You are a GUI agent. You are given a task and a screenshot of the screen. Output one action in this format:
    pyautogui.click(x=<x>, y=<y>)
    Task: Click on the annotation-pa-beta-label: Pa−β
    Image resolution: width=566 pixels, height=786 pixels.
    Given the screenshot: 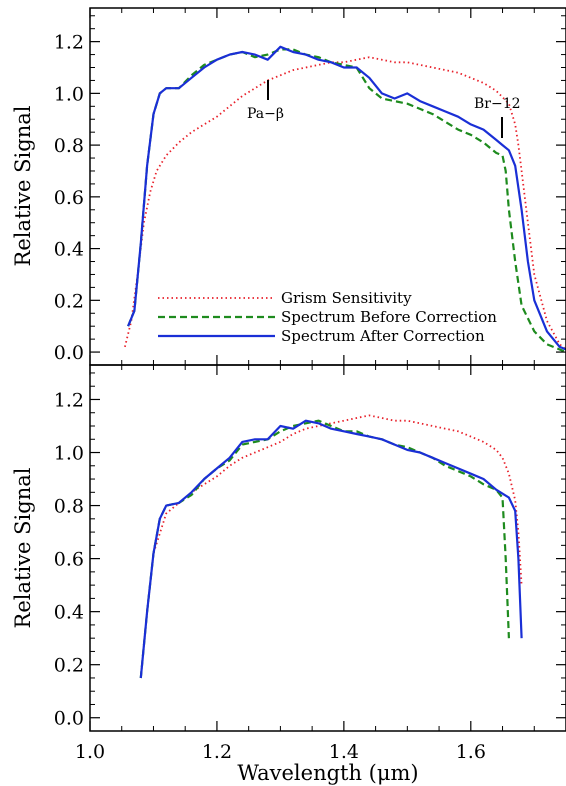 What is the action you would take?
    pyautogui.click(x=265, y=114)
    